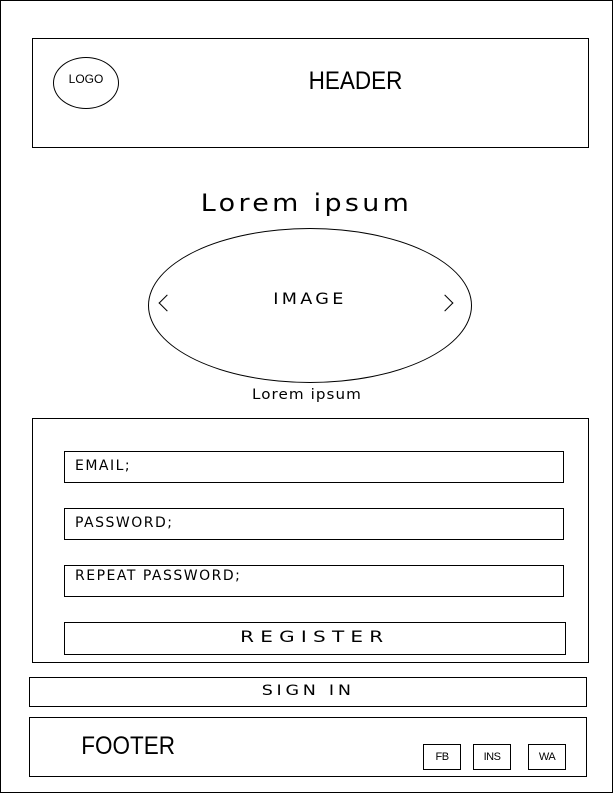  What do you see at coordinates (308, 747) in the screenshot?
I see `footer: FOOTER FB INS WA` at bounding box center [308, 747].